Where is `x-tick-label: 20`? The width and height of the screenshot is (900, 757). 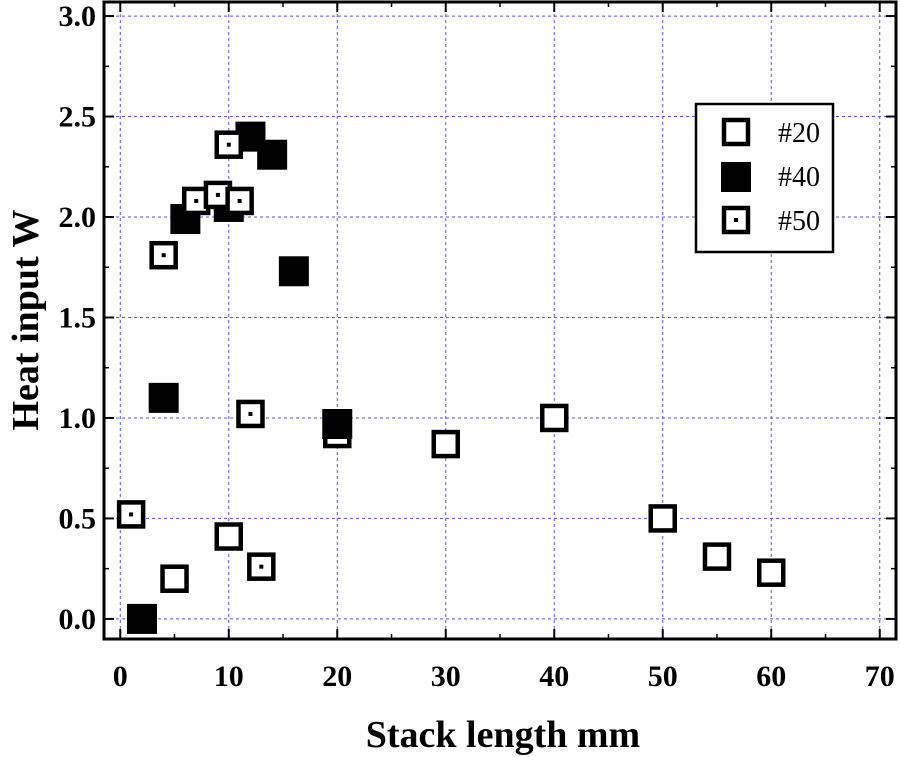
x-tick-label: 20 is located at coordinates (337, 676).